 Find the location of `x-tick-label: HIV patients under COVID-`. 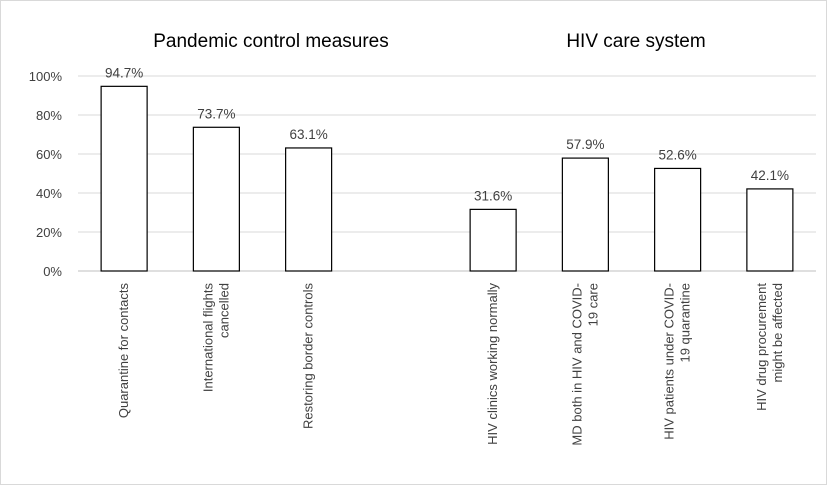

x-tick-label: HIV patients under COVID- is located at coordinates (669, 361).